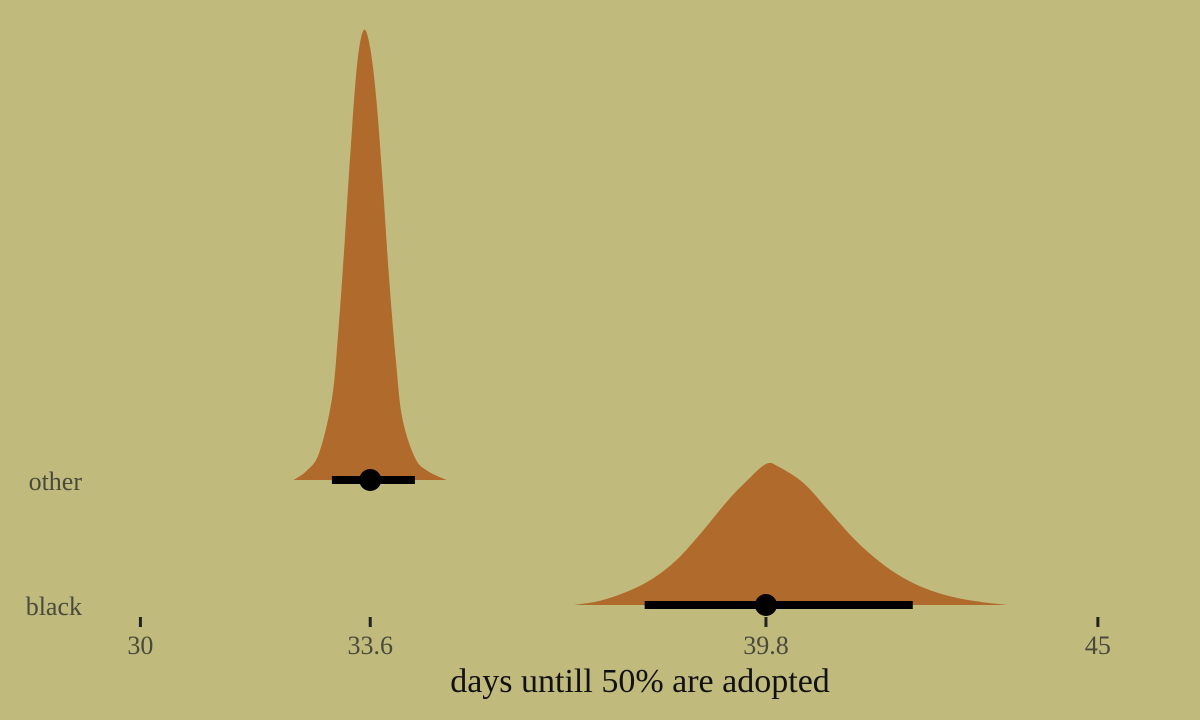 This screenshot has width=1200, height=720. What do you see at coordinates (54, 544) in the screenshot?
I see `category-axis: black other` at bounding box center [54, 544].